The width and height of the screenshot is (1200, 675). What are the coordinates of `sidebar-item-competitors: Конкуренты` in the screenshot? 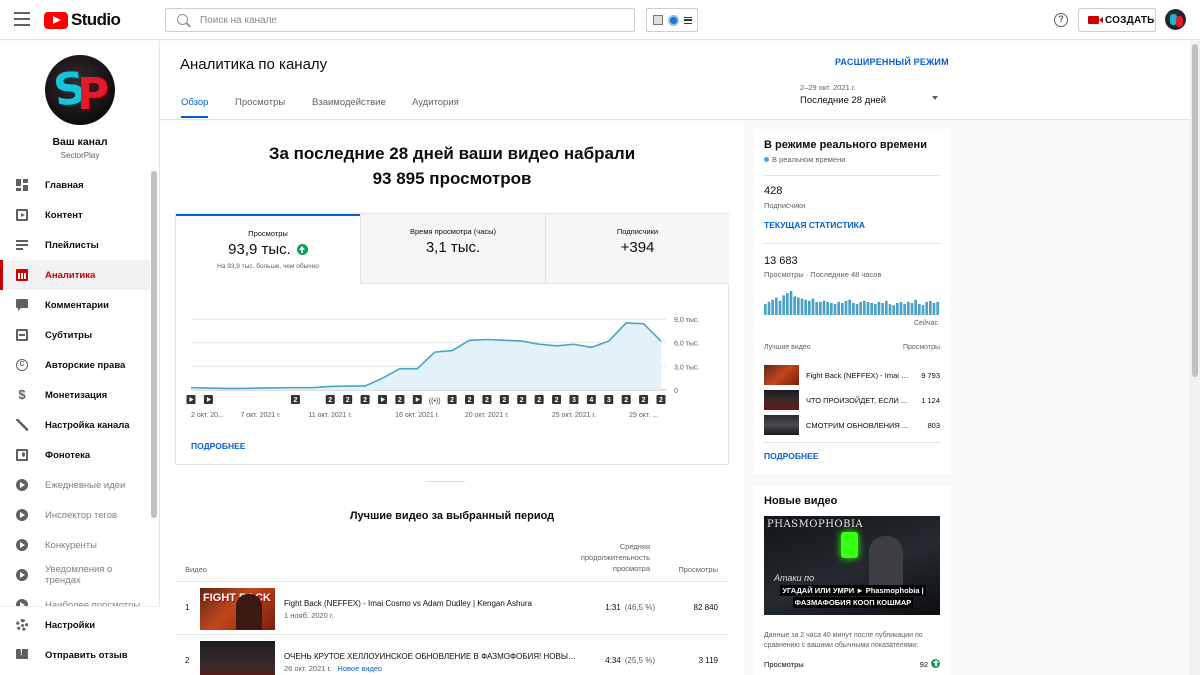 It's located at (75, 545).